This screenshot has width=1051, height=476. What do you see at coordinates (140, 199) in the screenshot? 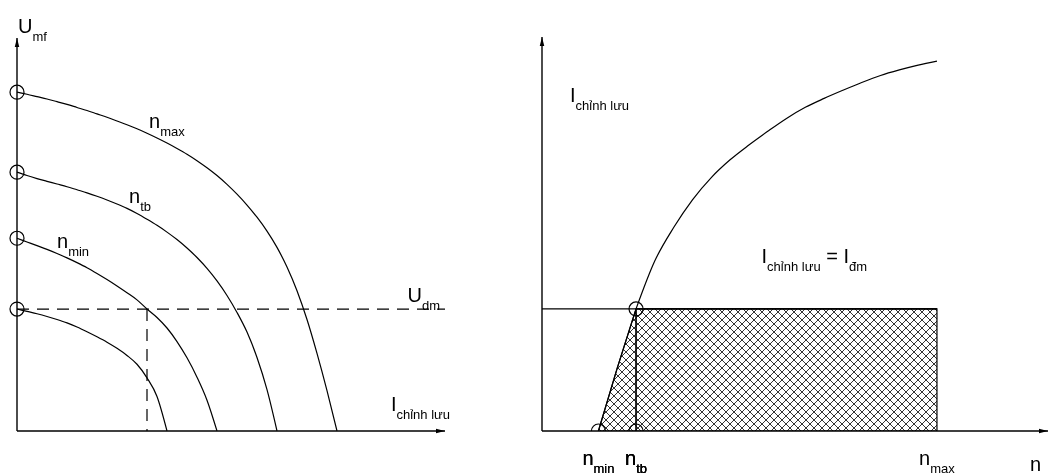
I see `series-label: n$_{tb}$` at bounding box center [140, 199].